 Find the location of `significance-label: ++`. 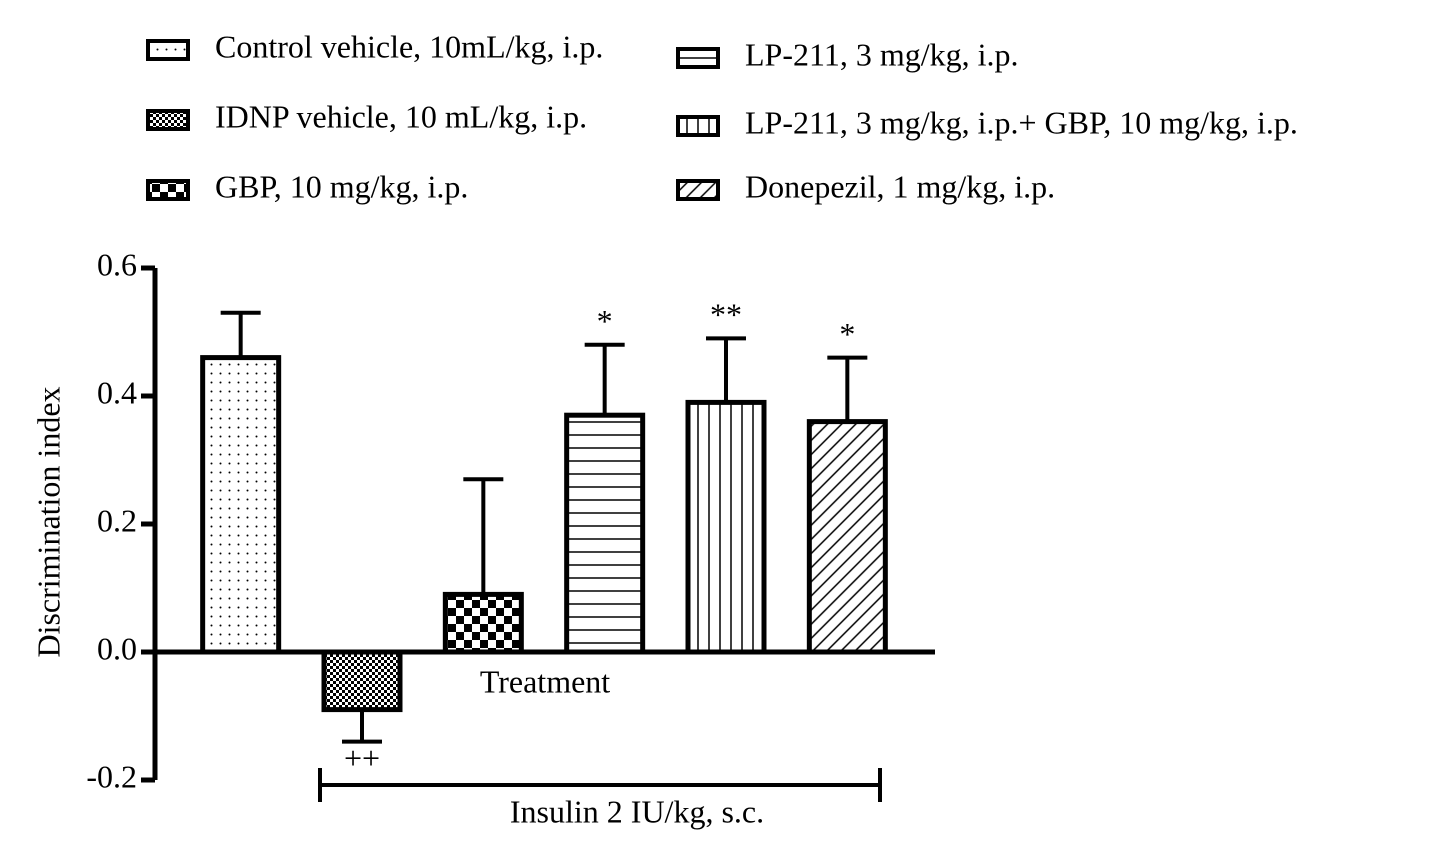

significance-label: ++ is located at coordinates (362, 758).